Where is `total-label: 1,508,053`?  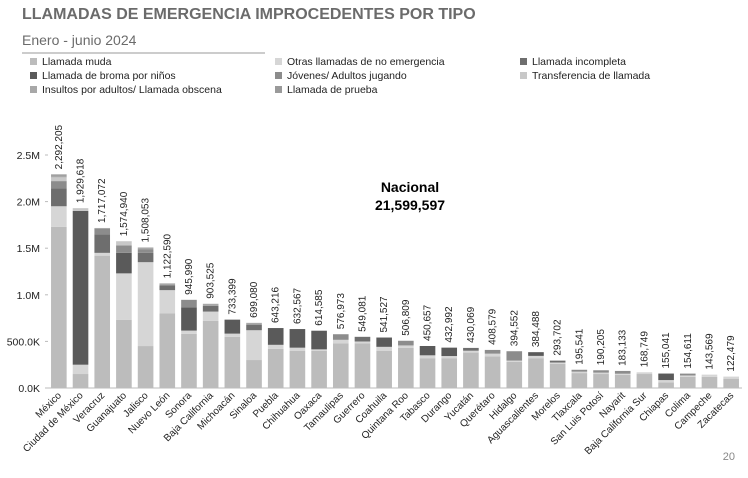
total-label: 1,508,053 is located at coordinates (146, 220).